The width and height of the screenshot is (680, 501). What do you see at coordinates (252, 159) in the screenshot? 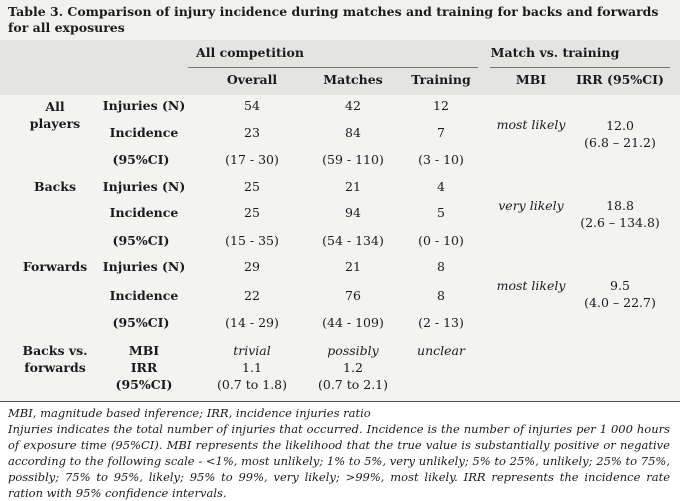
I see `table-cell: (17 - 30)` at bounding box center [252, 159].